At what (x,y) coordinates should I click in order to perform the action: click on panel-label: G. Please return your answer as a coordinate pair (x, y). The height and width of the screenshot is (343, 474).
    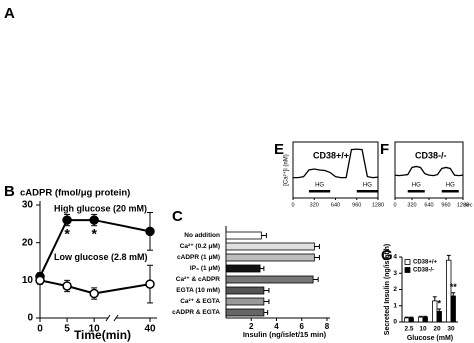
    Looking at the image, I should click on (387, 255).